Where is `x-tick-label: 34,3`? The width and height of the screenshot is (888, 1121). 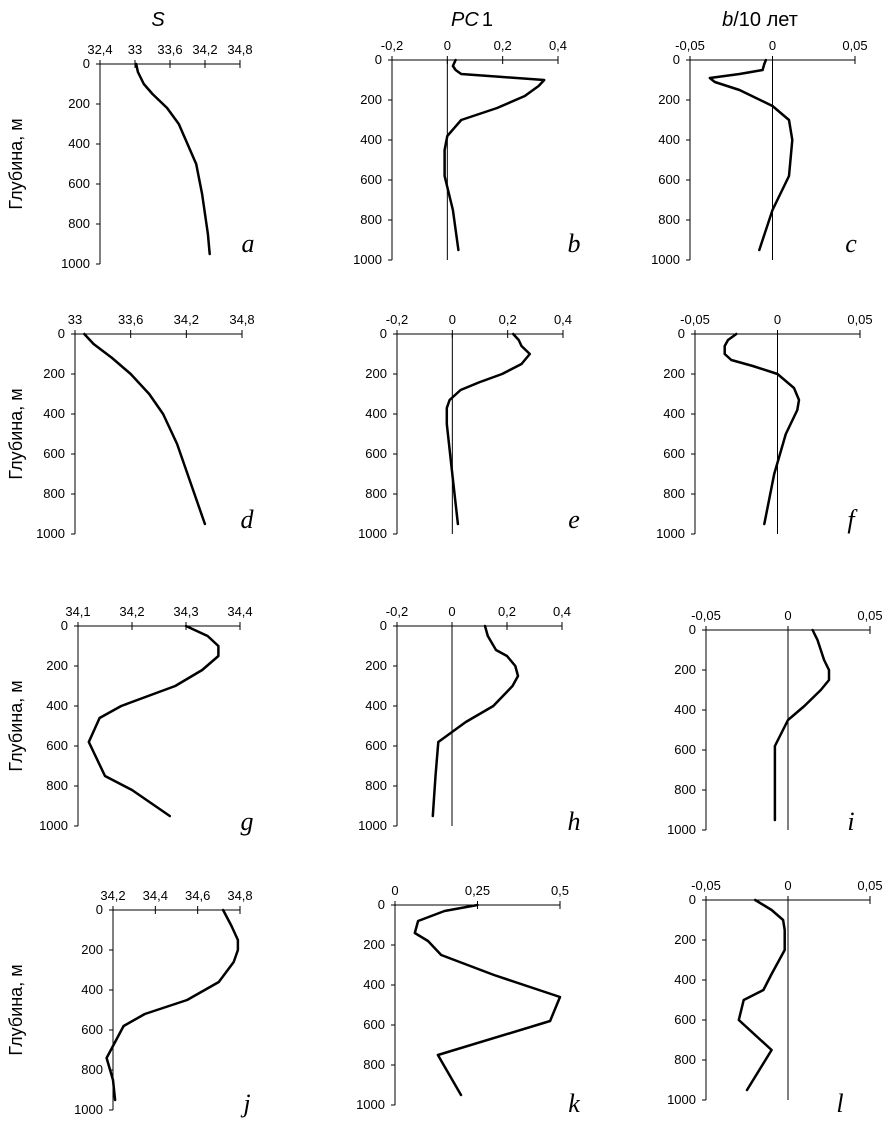 x-tick-label: 34,3 is located at coordinates (185, 611).